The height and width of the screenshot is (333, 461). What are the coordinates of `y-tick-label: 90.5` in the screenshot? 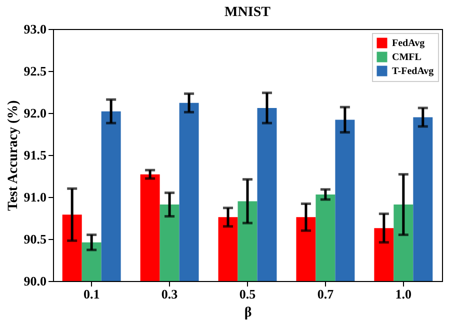 It's located at (35, 239).